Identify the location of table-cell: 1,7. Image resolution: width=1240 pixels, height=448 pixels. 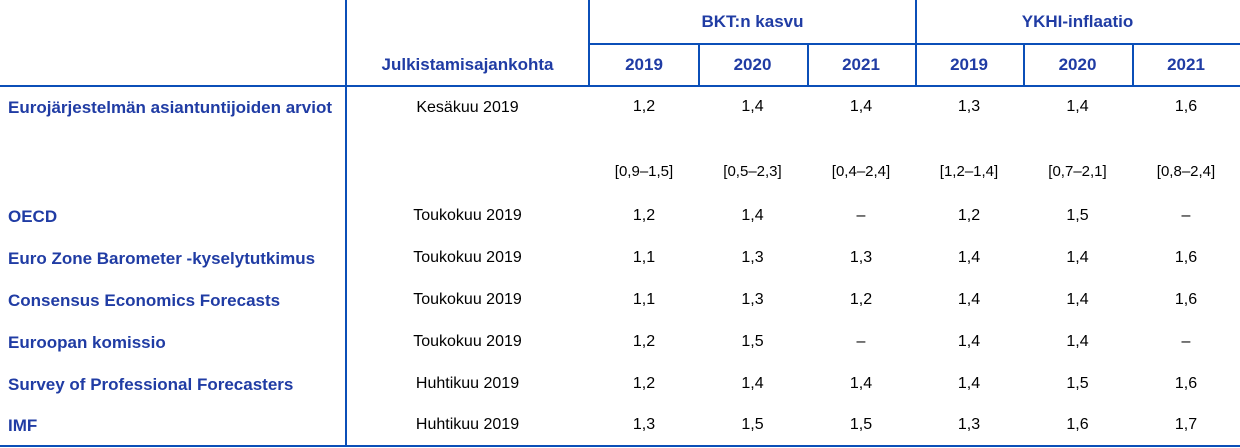
(1186, 424).